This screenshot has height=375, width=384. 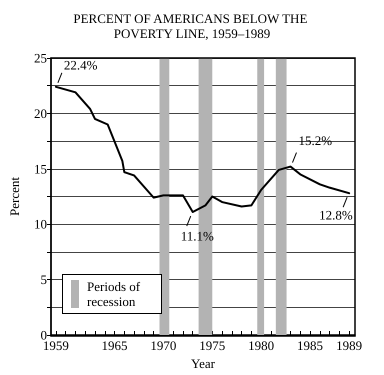 What do you see at coordinates (40, 168) in the screenshot?
I see `y-tick-label: 15` at bounding box center [40, 168].